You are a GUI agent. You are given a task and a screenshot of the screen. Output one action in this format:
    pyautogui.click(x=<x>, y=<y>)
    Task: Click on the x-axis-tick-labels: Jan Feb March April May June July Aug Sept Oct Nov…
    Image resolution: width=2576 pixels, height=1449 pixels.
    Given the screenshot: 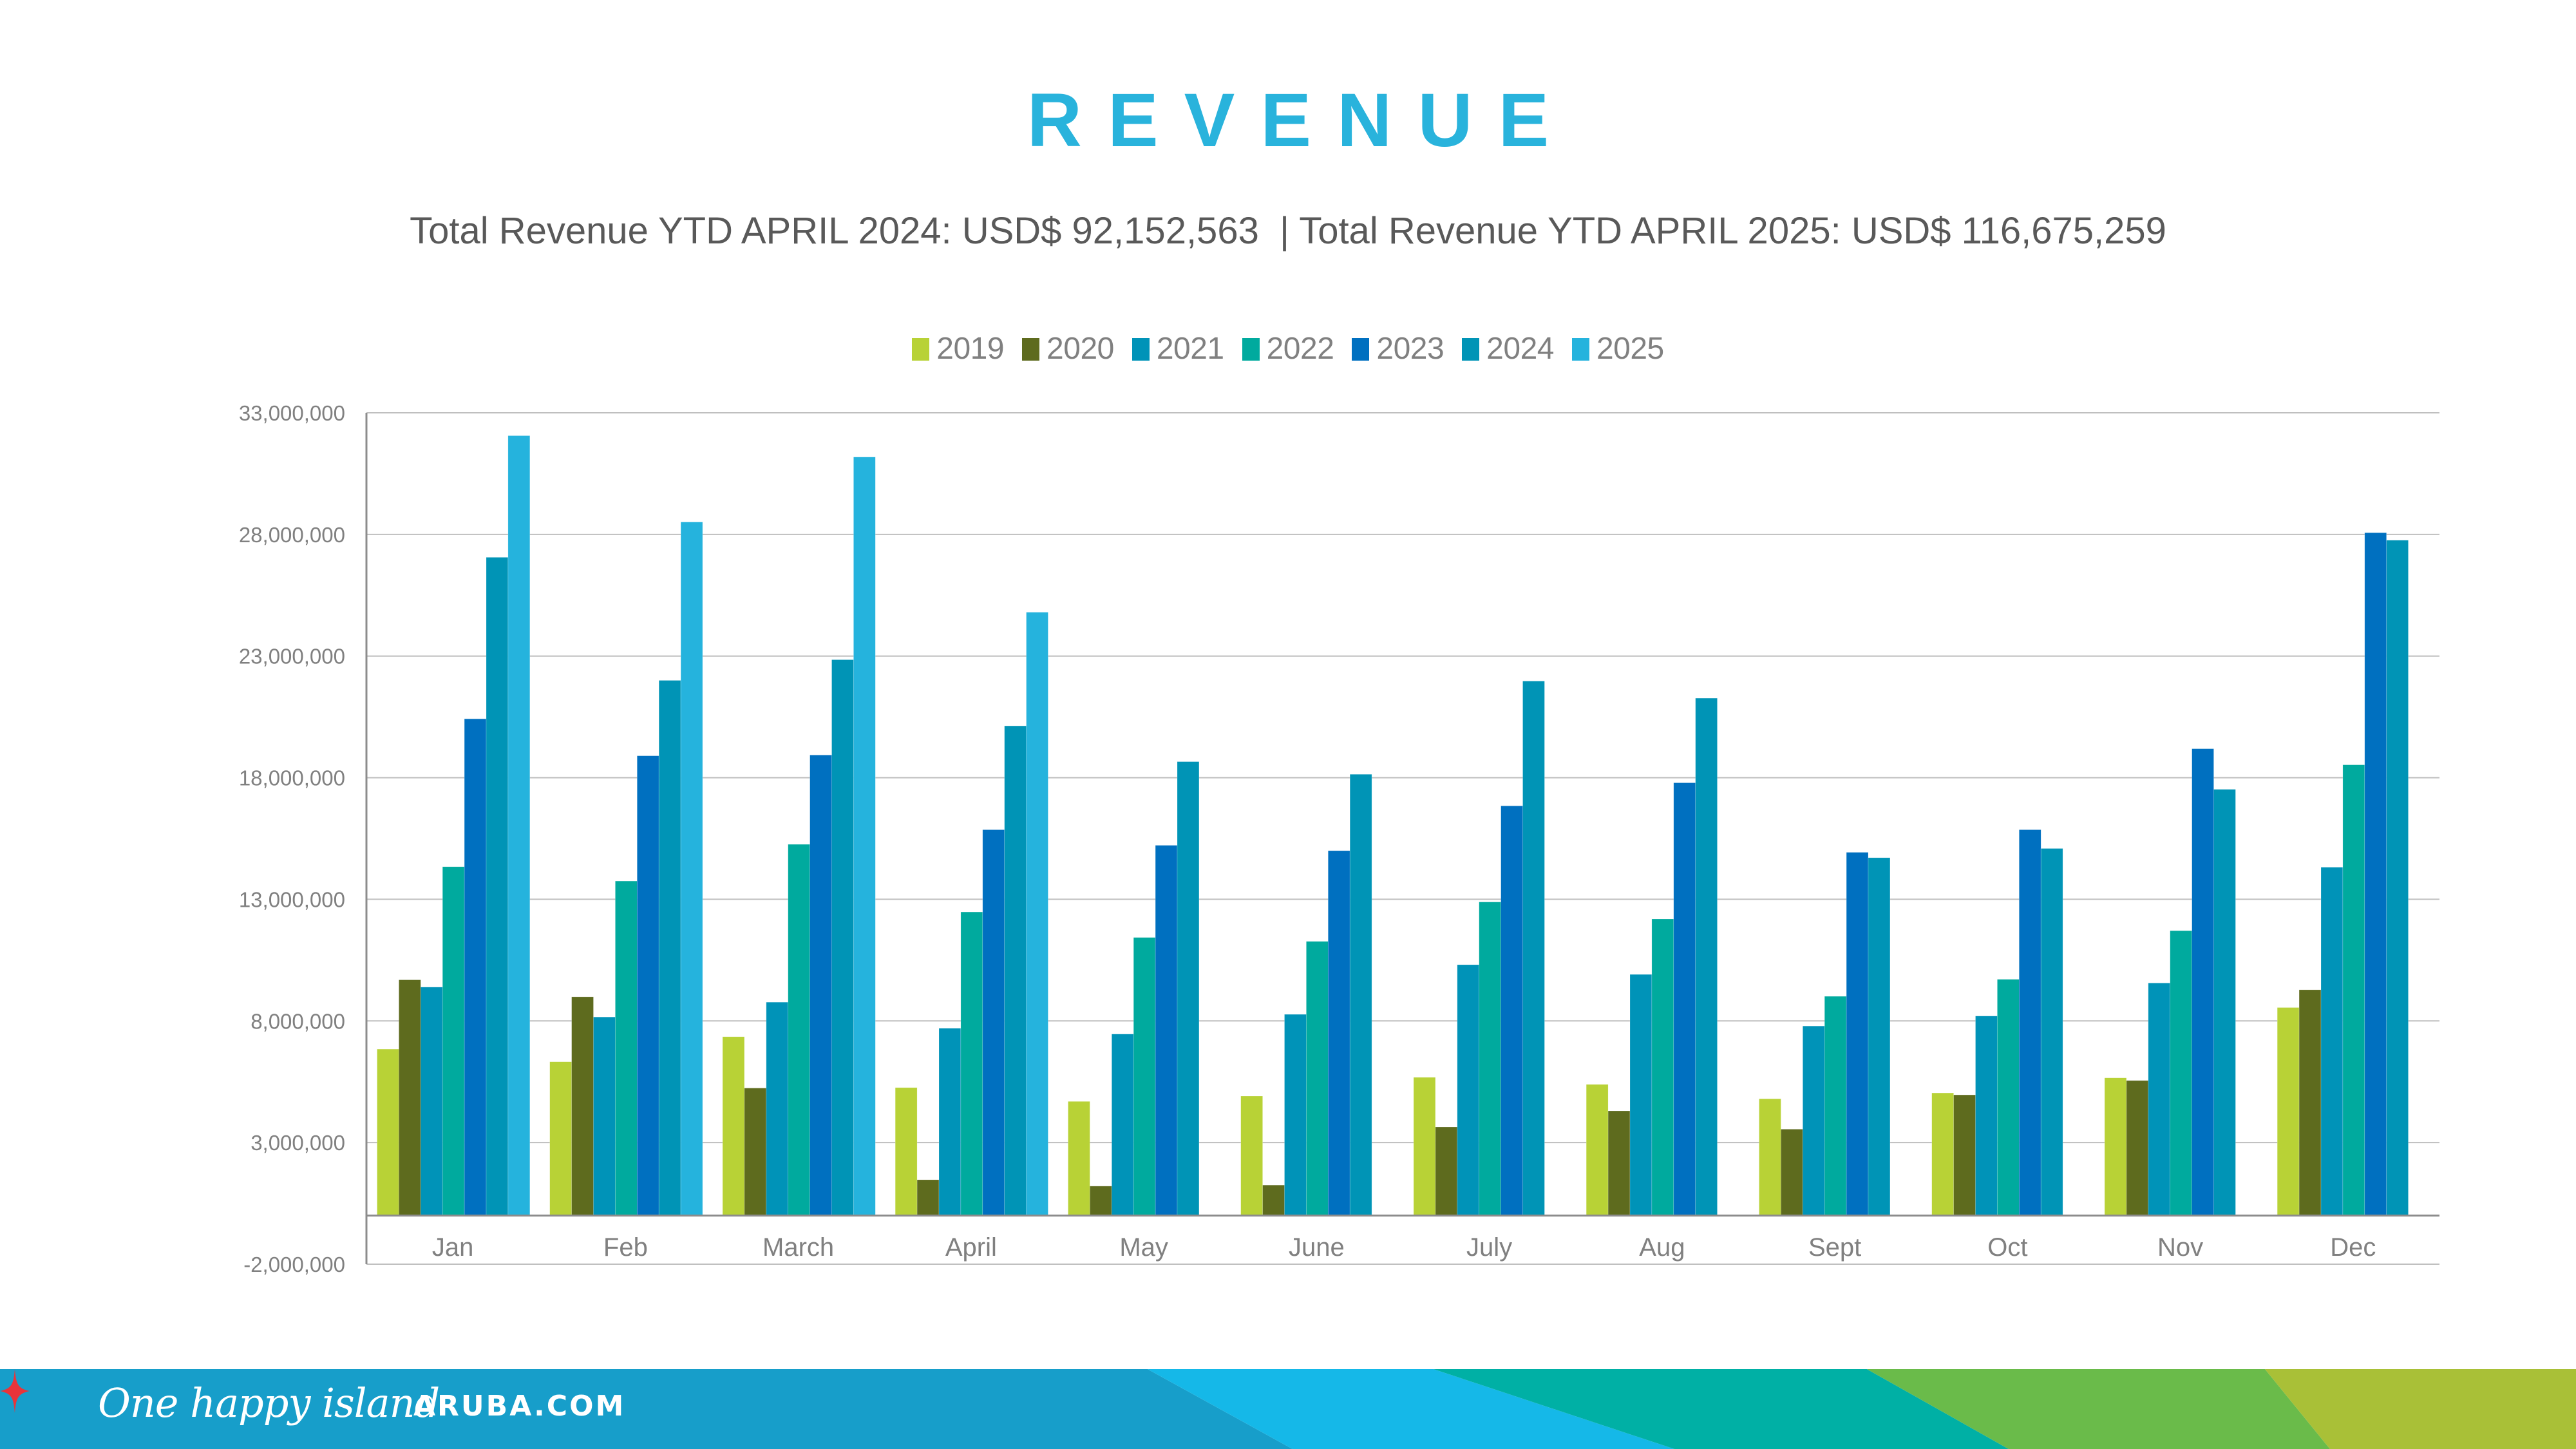 What is the action you would take?
    pyautogui.click(x=1404, y=1247)
    